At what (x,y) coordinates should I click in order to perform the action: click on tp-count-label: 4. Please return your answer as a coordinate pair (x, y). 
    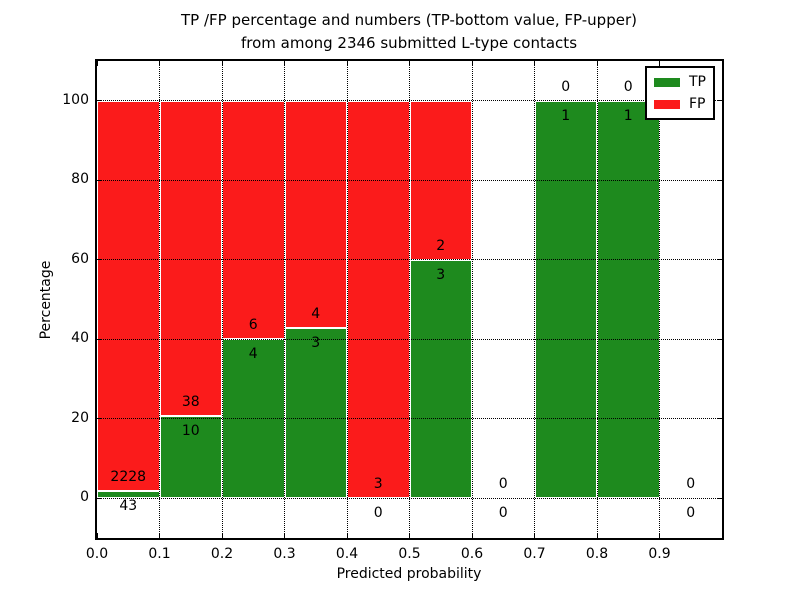
    Looking at the image, I should click on (253, 354).